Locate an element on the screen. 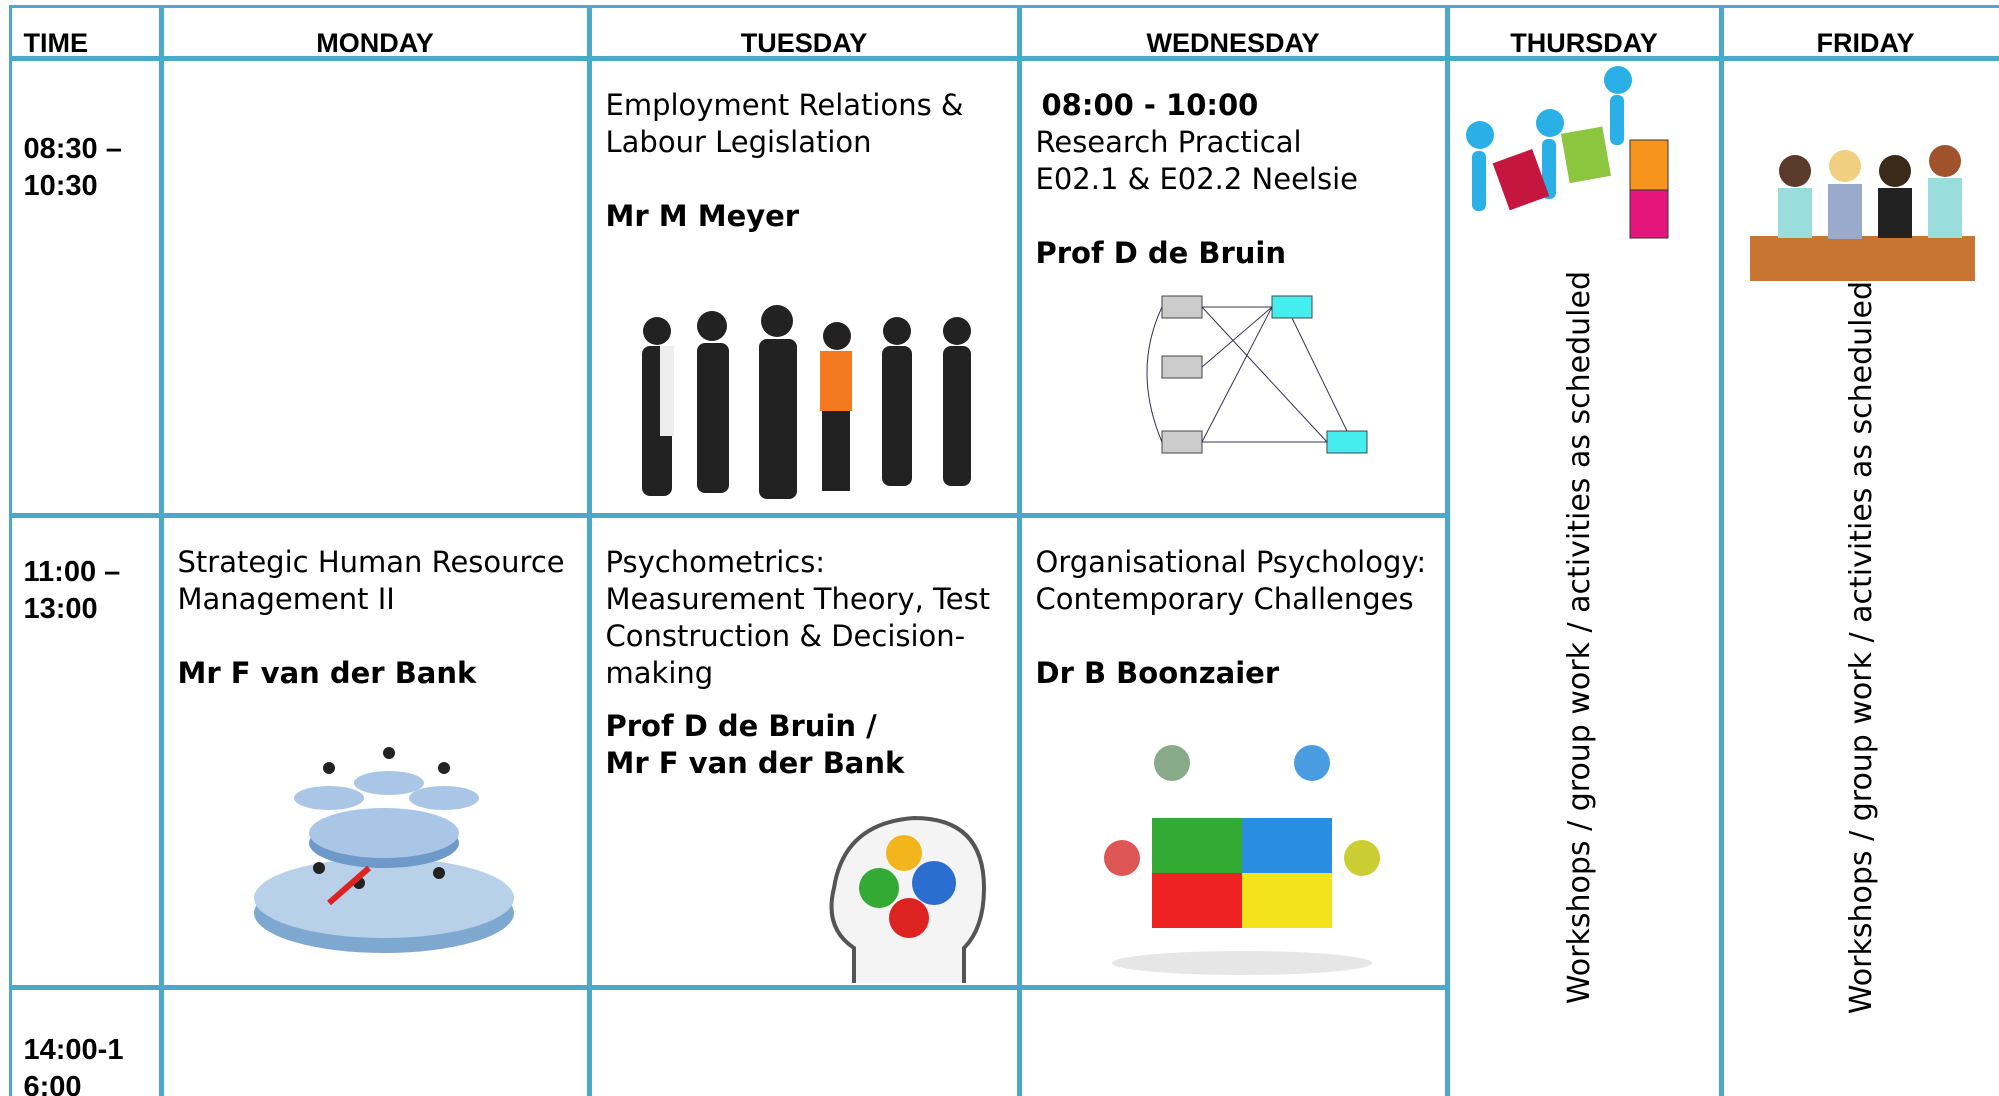 The height and width of the screenshot is (1096, 1999). team-illustration is located at coordinates (1862, 212).